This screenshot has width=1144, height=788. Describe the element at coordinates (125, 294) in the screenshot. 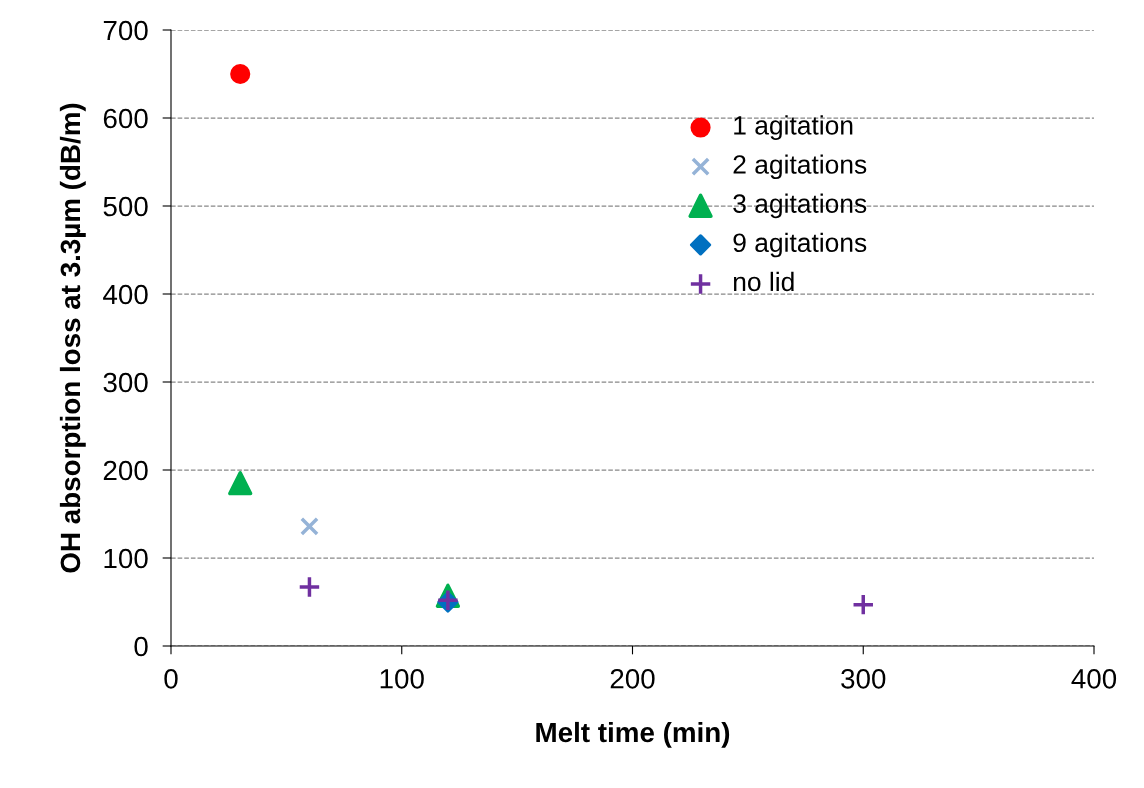

I see `y-tick-label: 400` at that location.